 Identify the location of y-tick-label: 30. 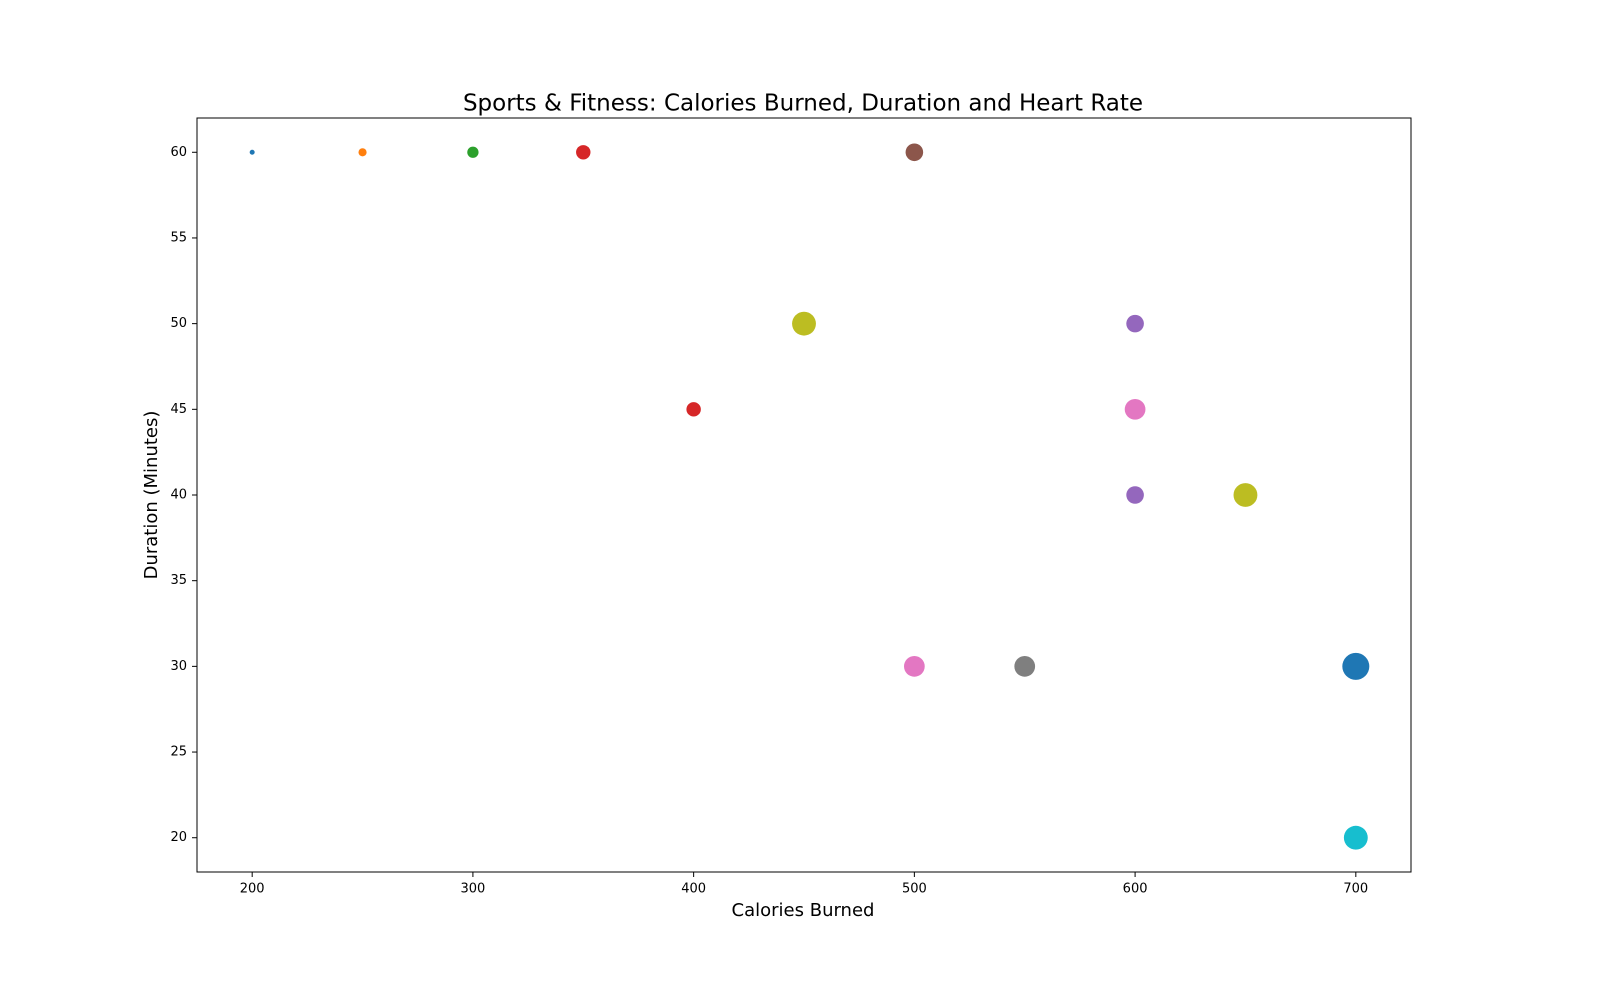
(178, 666).